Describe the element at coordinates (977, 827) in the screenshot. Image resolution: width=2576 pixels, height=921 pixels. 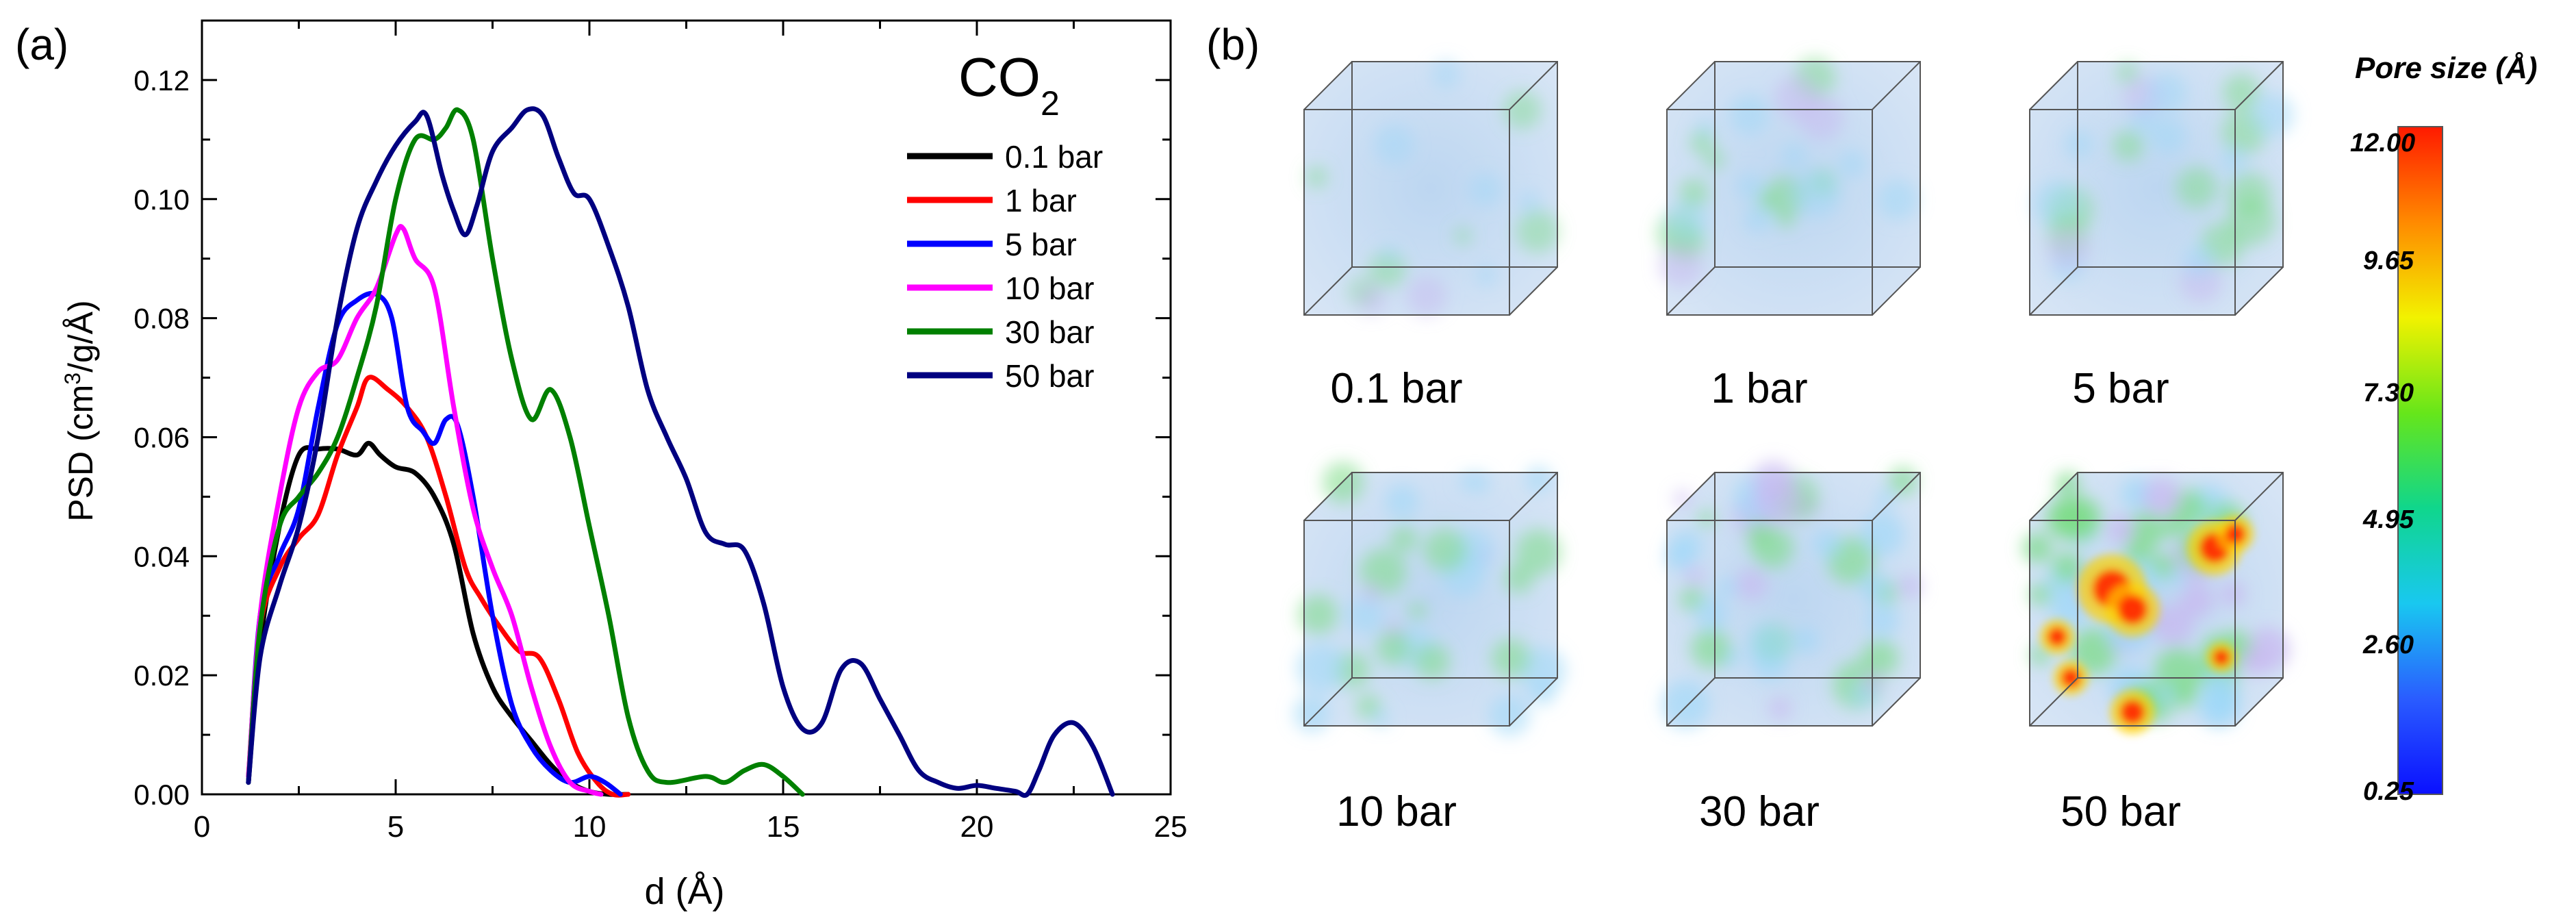
I see `x-tick-label: 20` at that location.